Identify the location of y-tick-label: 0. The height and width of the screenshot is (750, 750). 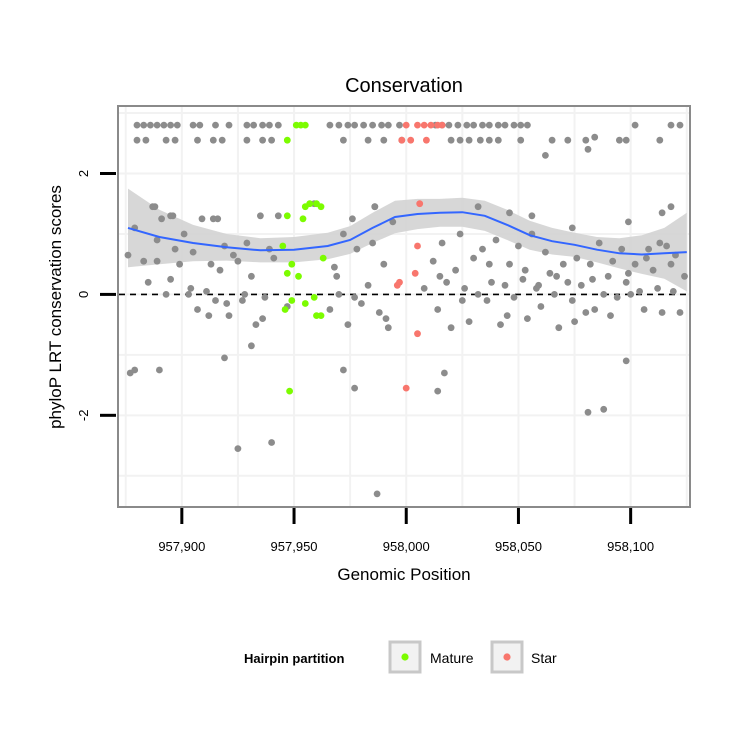
(83, 294).